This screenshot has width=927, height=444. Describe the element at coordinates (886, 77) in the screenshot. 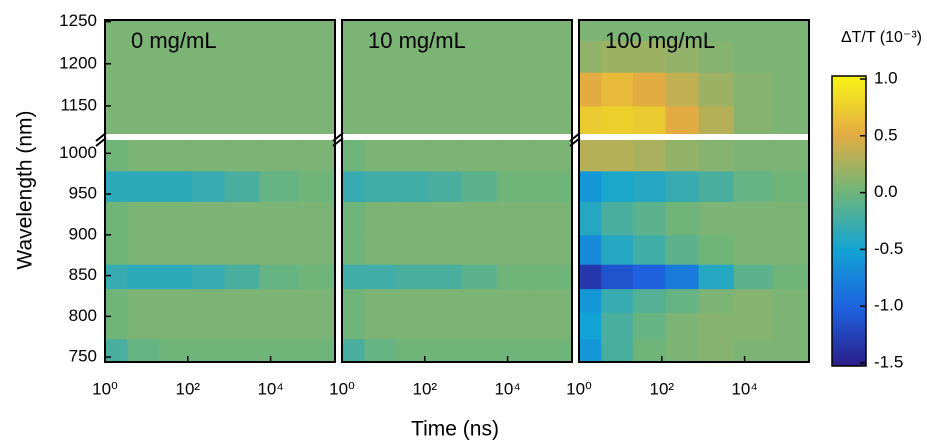

I see `colorbar-tick-label: 1.0` at that location.